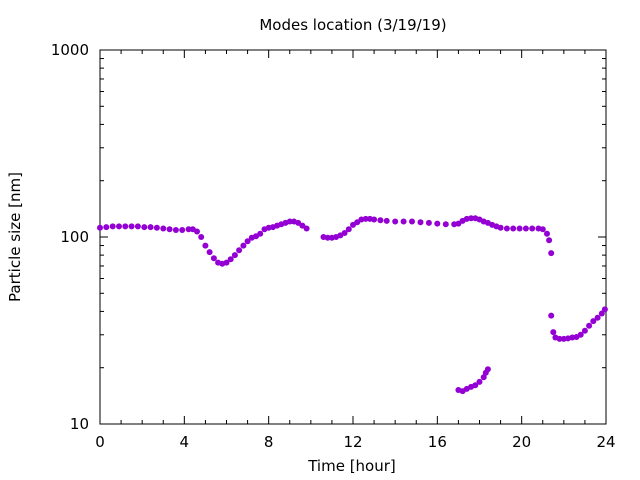 Image resolution: width=640 pixels, height=480 pixels. I want to click on y-tick-label: 100, so click(74, 237).